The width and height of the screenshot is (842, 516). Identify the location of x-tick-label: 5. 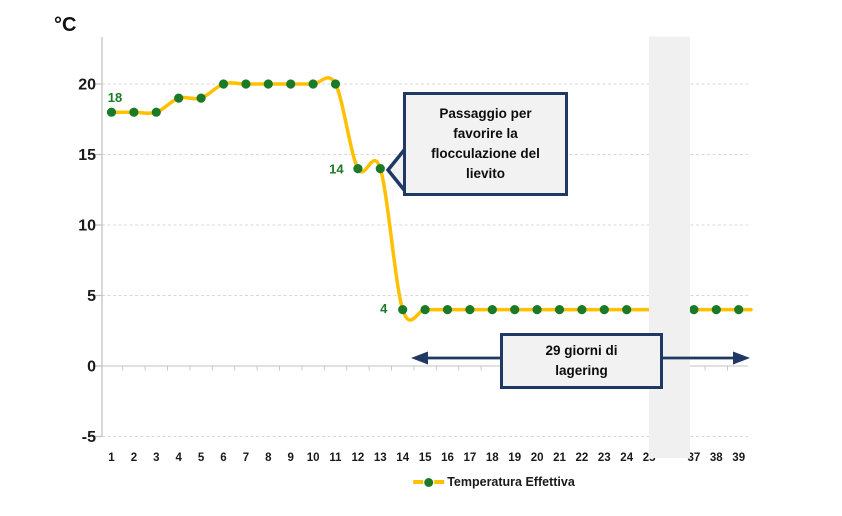
(201, 458).